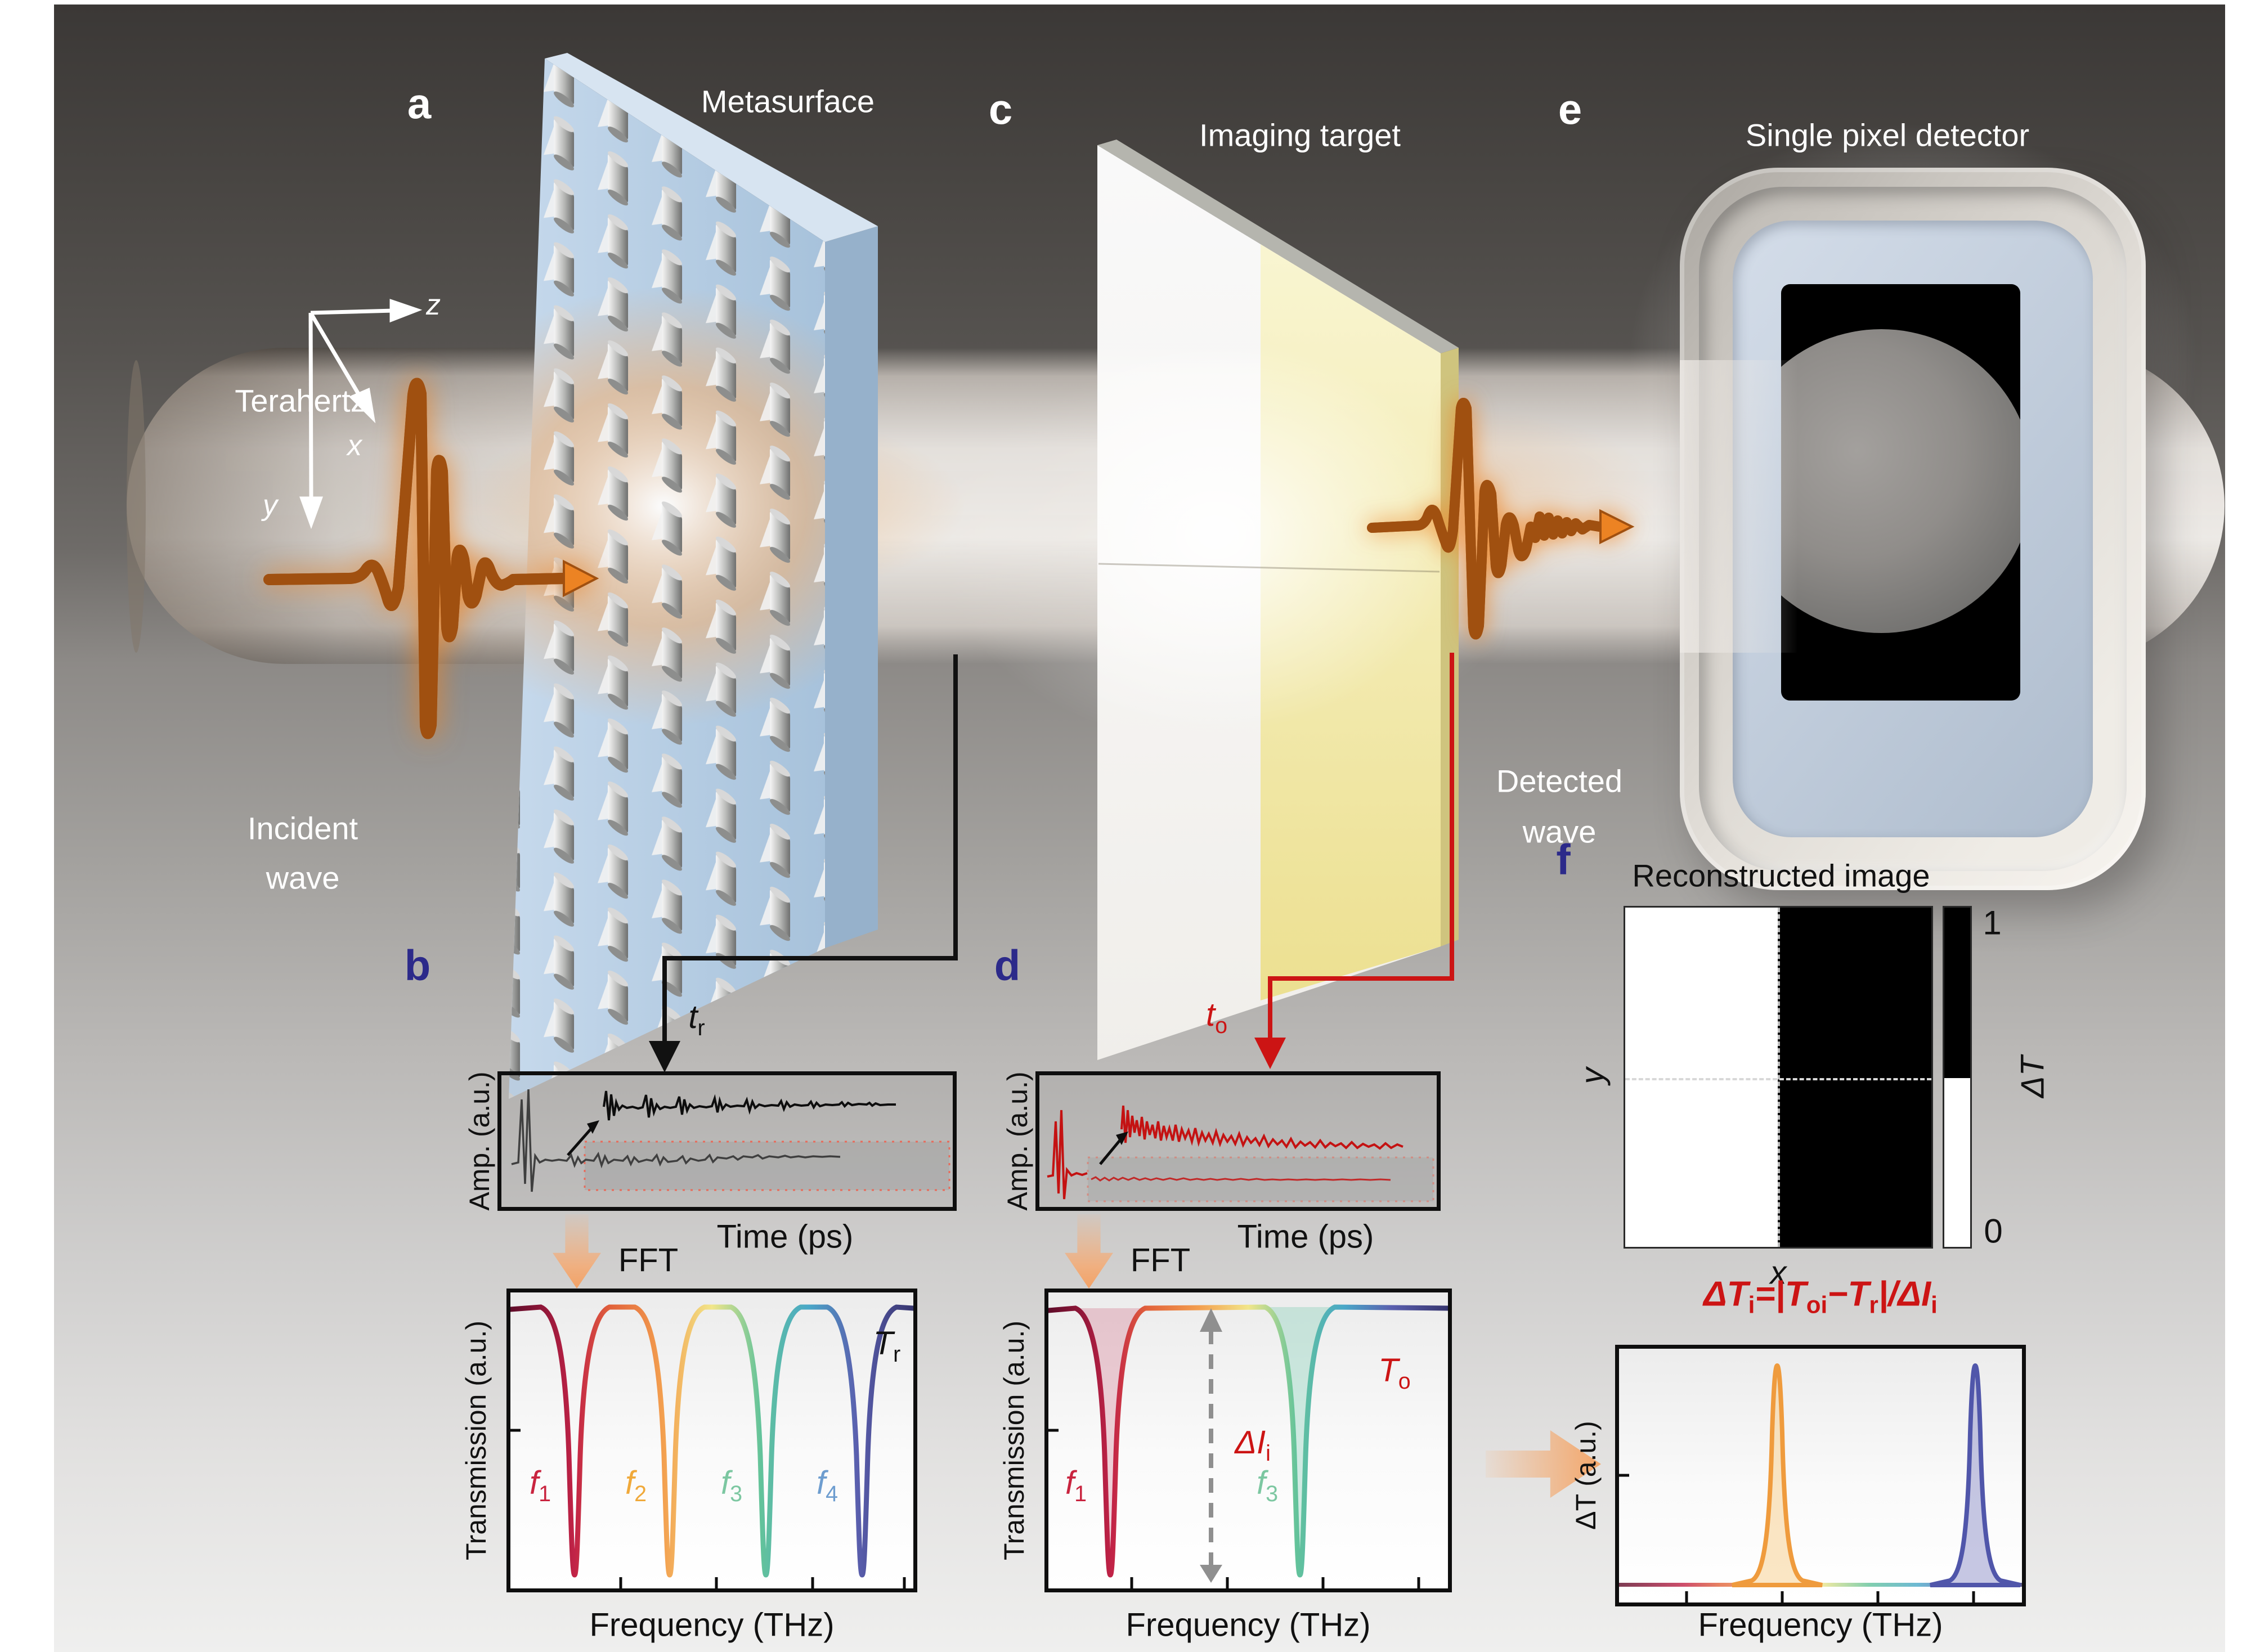  I want to click on beam-endcap, so click(136, 506).